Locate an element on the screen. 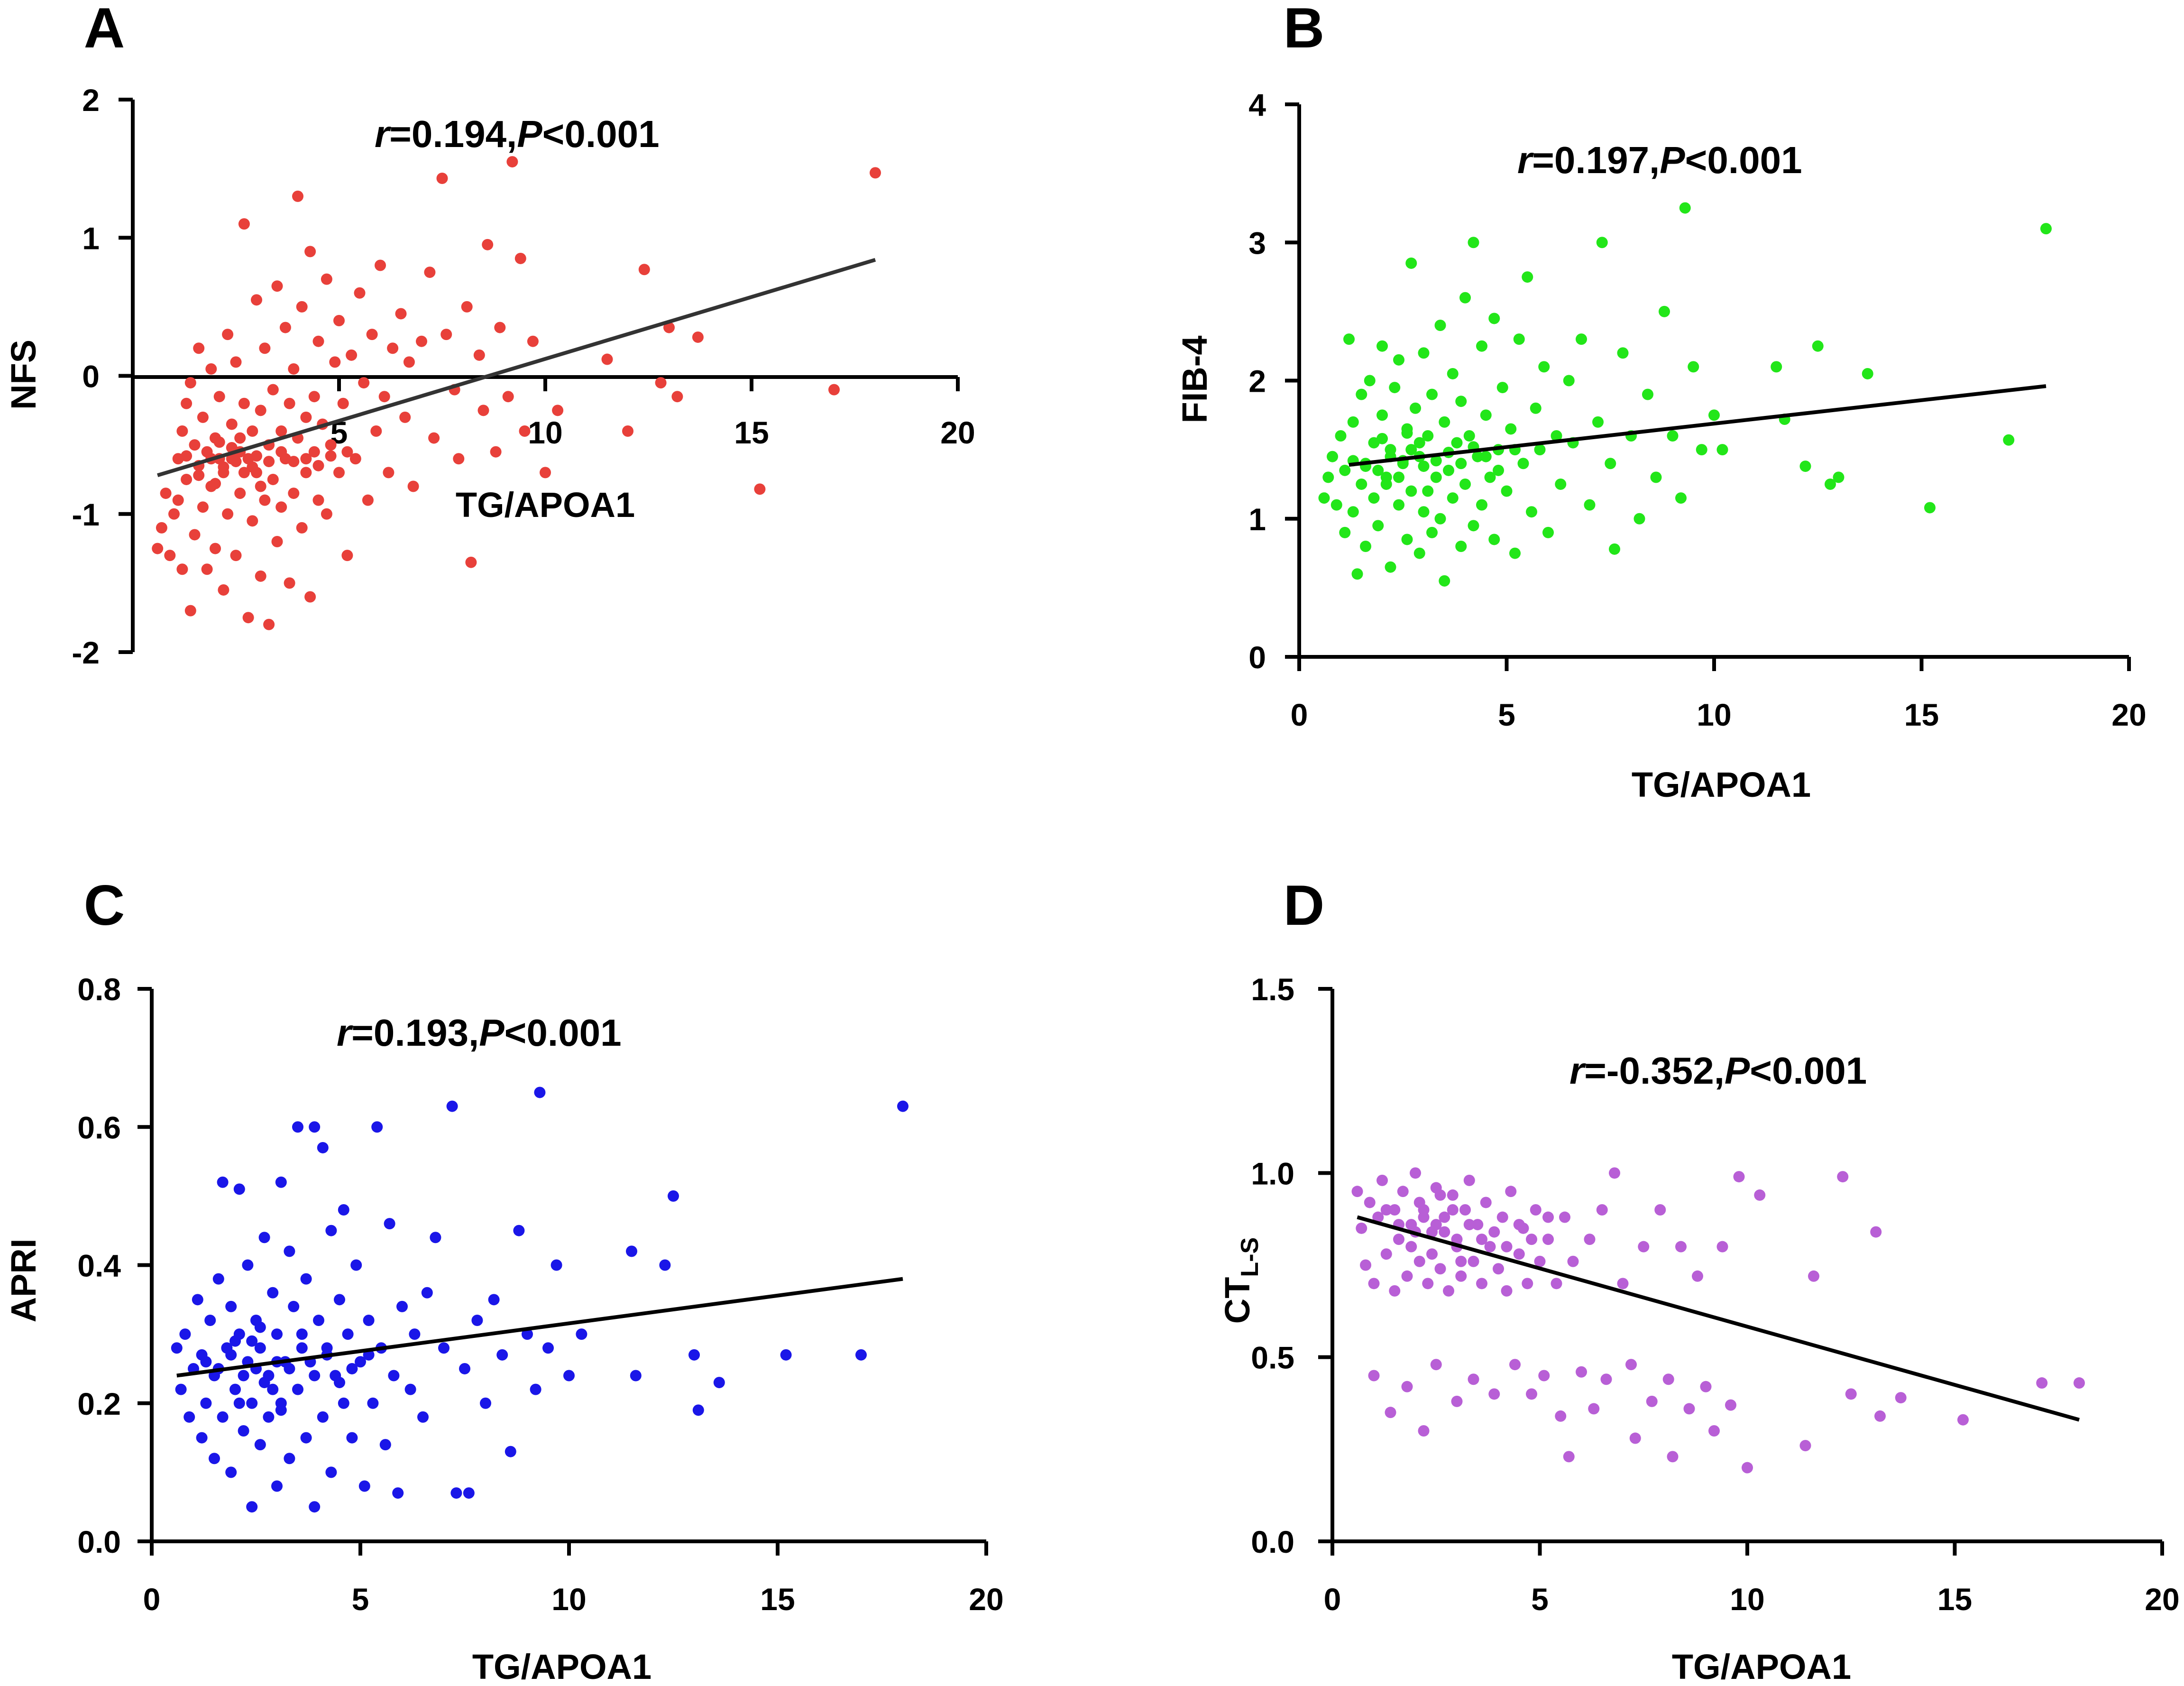 The height and width of the screenshot is (1686, 2184). x-tick-label: 20 is located at coordinates (2162, 1599).